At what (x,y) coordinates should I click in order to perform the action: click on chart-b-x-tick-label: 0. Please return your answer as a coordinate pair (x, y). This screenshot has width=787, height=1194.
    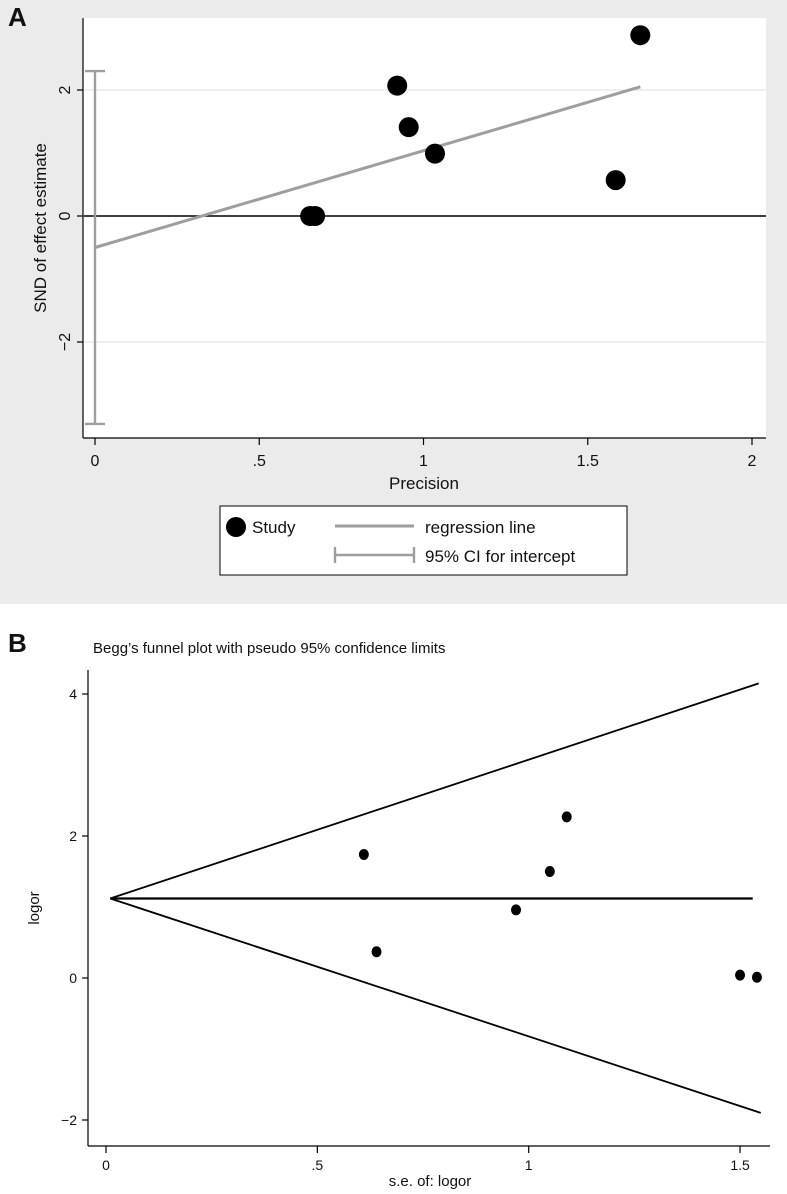
    Looking at the image, I should click on (106, 1165).